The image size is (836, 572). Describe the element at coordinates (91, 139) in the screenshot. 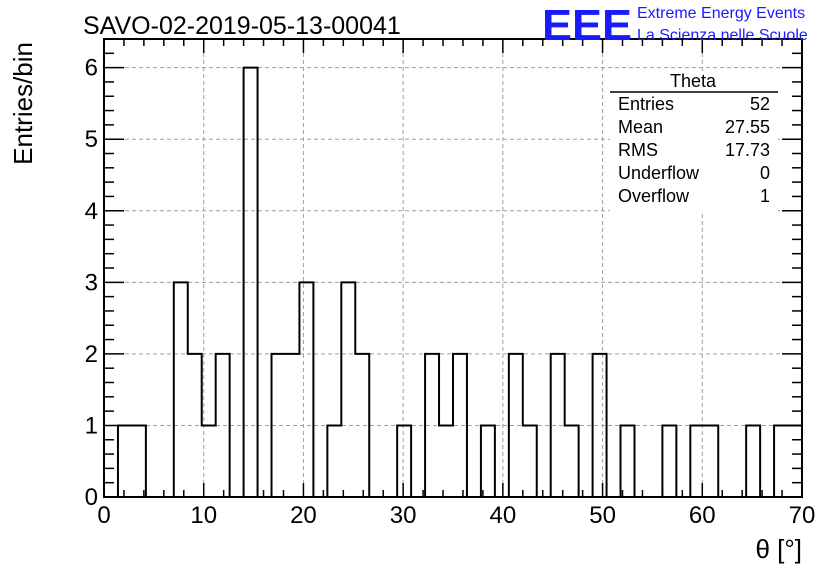

I see `y-tick-label: 5` at that location.